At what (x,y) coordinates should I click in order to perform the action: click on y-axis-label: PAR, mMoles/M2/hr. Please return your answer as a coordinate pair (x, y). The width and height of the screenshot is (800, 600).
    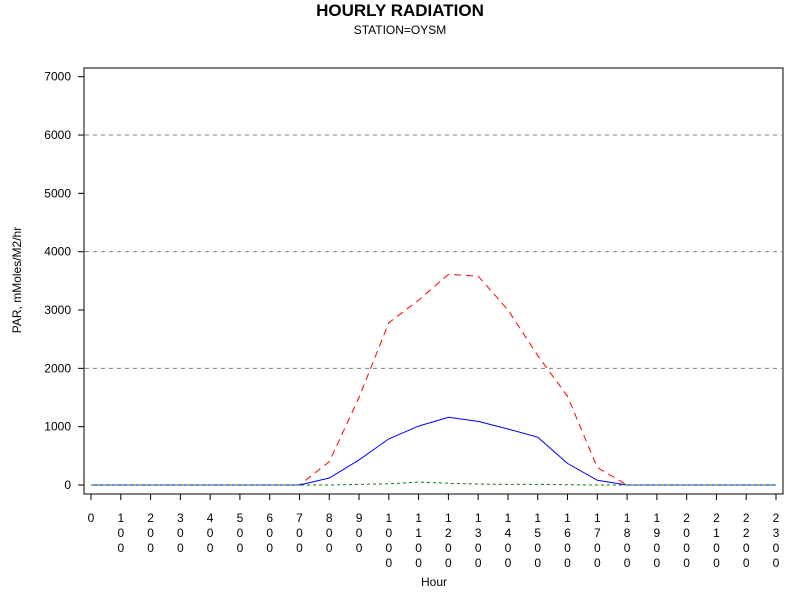
    Looking at the image, I should click on (17, 280).